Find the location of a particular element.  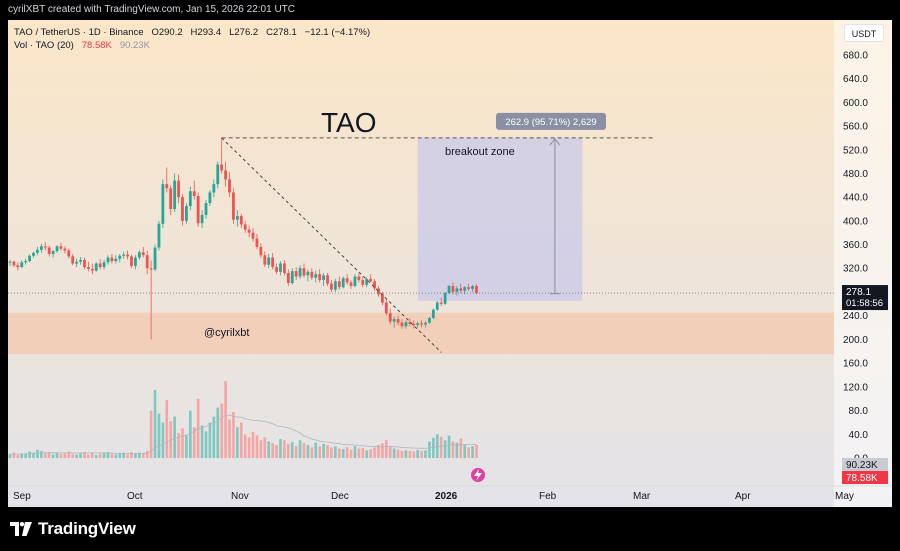

breakout-zone is located at coordinates (500, 219).